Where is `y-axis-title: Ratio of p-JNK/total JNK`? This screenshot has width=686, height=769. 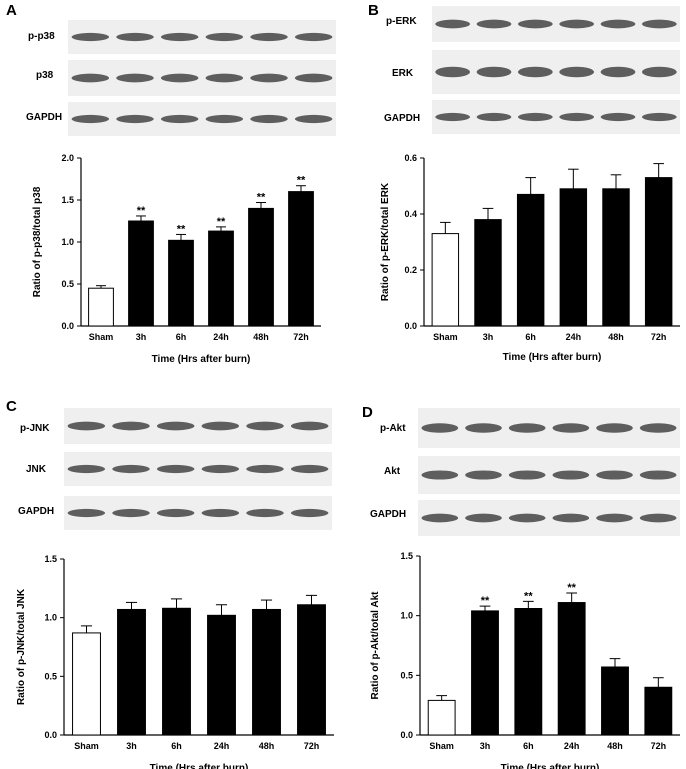
y-axis-title: Ratio of p-JNK/total JNK is located at coordinates (21, 646).